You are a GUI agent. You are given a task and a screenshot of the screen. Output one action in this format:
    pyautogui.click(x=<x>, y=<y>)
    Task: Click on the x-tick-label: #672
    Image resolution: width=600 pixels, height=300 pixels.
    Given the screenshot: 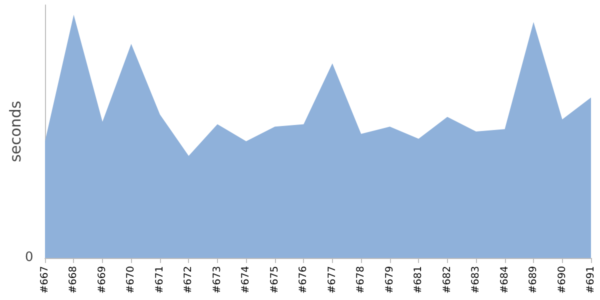 What is the action you would take?
    pyautogui.click(x=188, y=280)
    